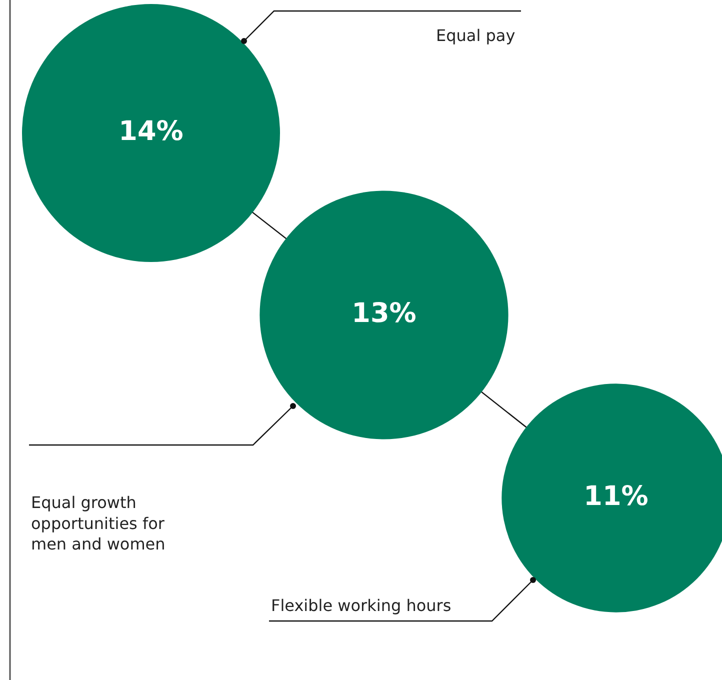 This screenshot has width=722, height=680. I want to click on data-label: 11%, so click(616, 496).